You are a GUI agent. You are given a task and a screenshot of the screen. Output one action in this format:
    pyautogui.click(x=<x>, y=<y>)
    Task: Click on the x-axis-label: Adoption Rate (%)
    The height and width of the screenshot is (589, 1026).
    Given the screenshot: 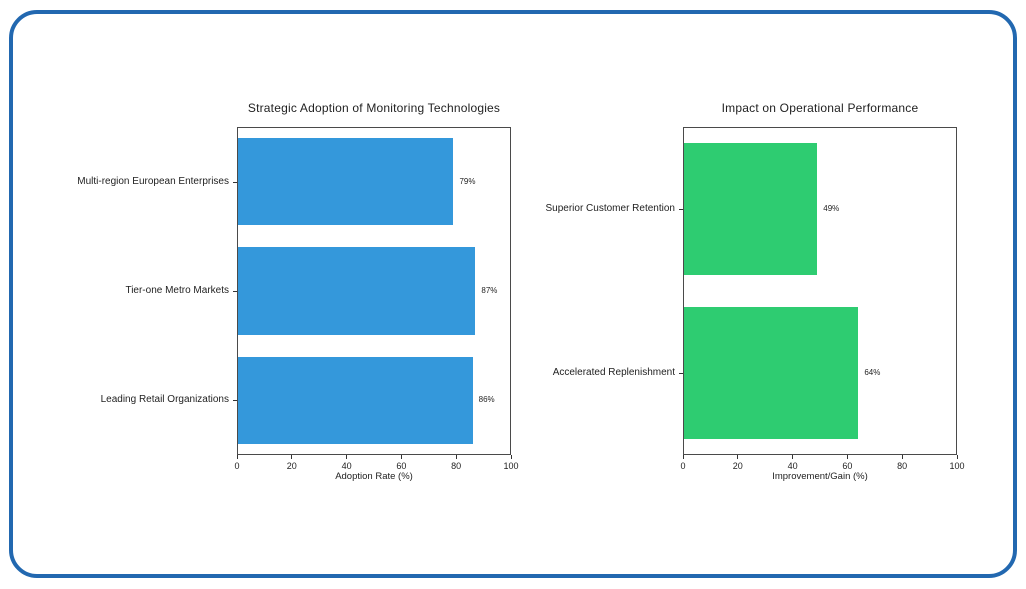 What is the action you would take?
    pyautogui.click(x=374, y=476)
    